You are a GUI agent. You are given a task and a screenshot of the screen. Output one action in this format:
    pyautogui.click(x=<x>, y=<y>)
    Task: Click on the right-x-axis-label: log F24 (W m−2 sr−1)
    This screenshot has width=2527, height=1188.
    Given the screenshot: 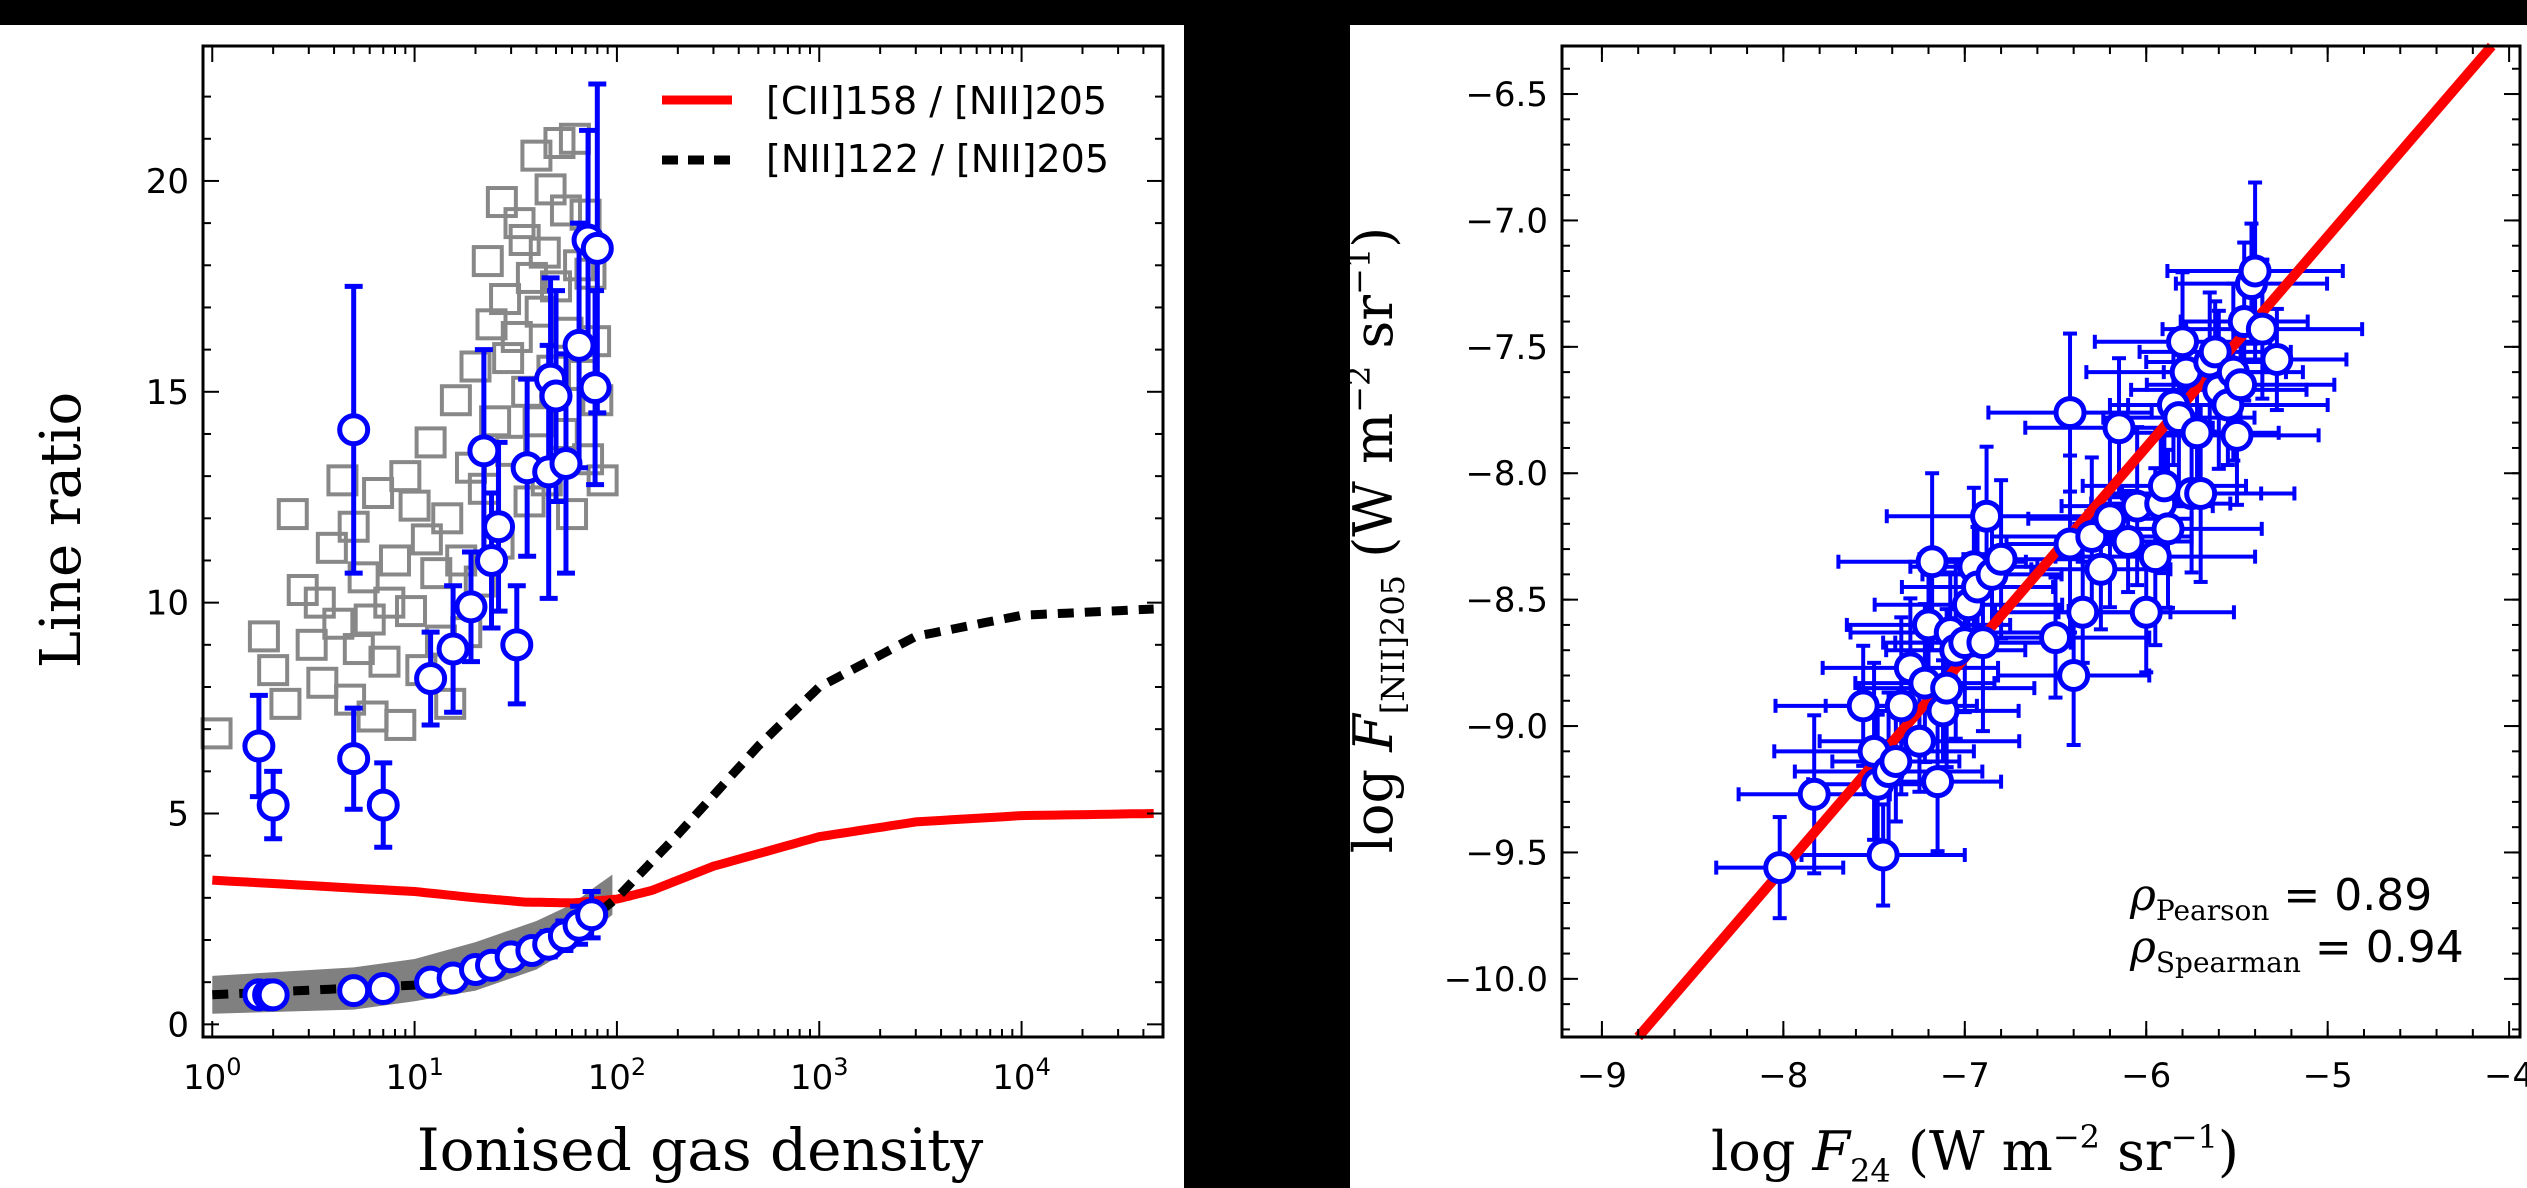 What is the action you would take?
    pyautogui.click(x=1975, y=1153)
    